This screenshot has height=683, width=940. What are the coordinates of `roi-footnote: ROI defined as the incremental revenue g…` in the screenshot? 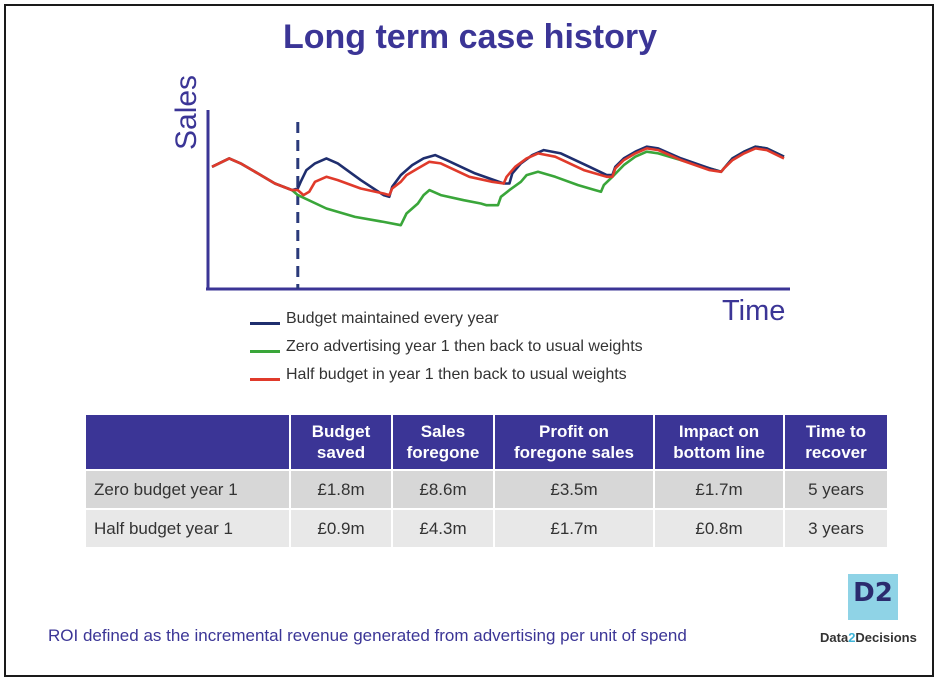 It's located at (367, 635).